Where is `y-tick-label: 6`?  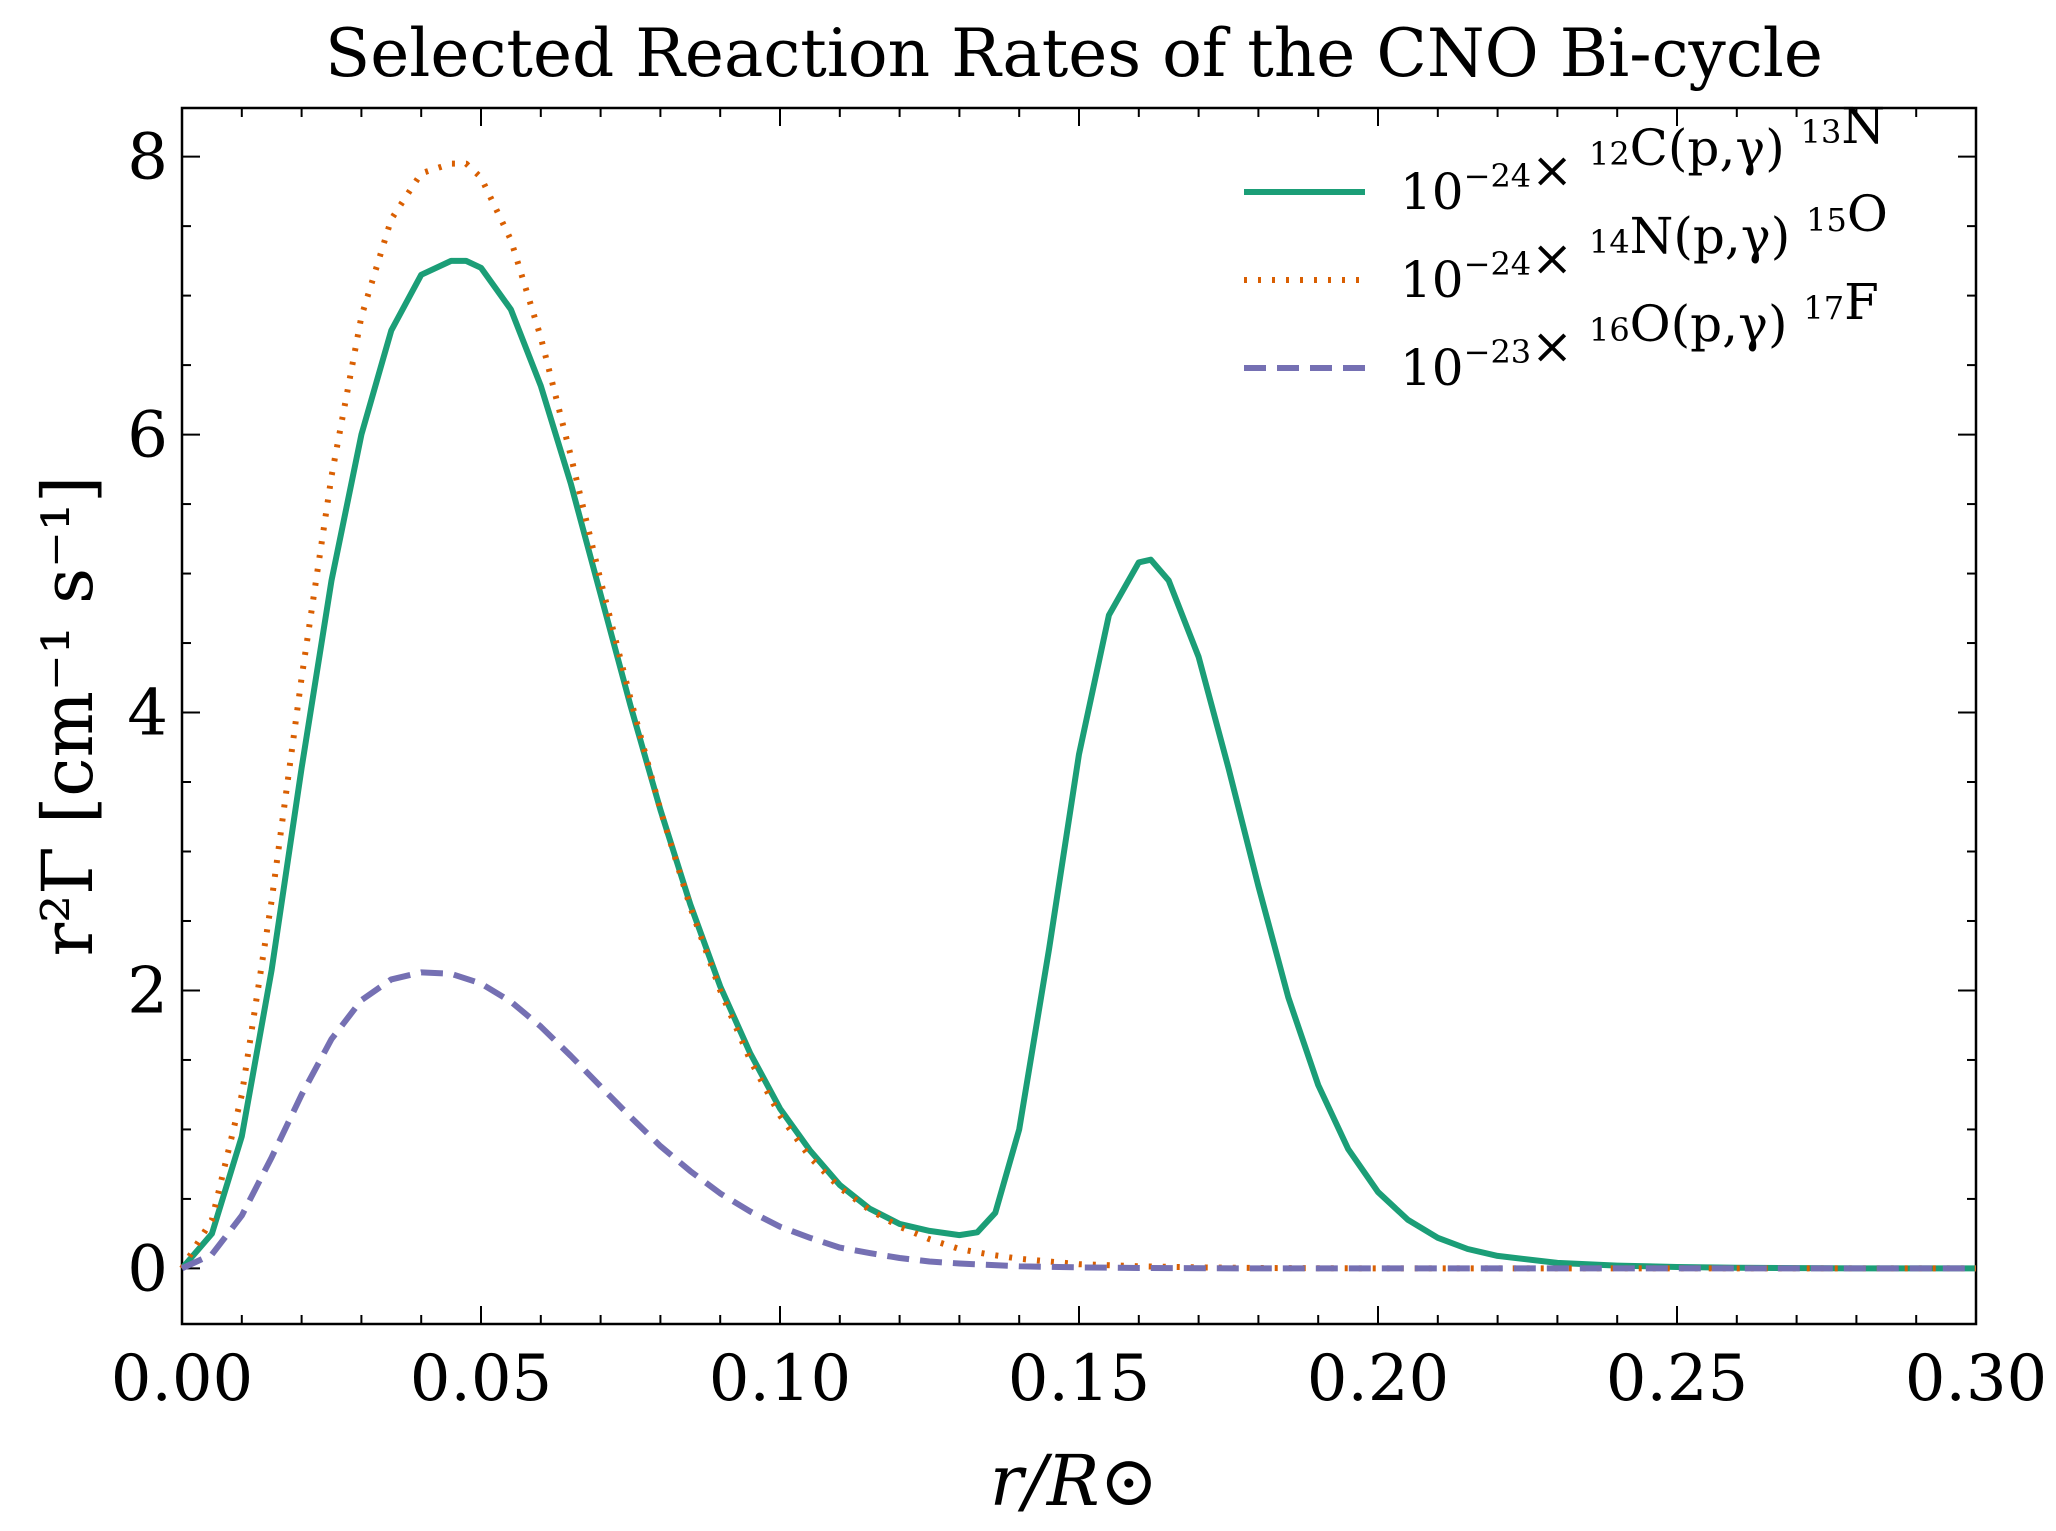 y-tick-label: 6 is located at coordinates (147, 436).